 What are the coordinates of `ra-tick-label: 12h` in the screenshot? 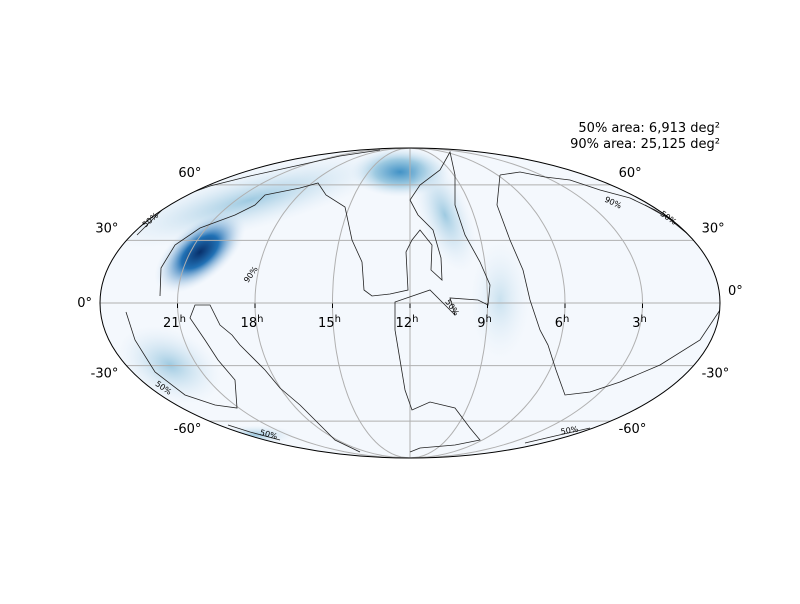 It's located at (407, 322).